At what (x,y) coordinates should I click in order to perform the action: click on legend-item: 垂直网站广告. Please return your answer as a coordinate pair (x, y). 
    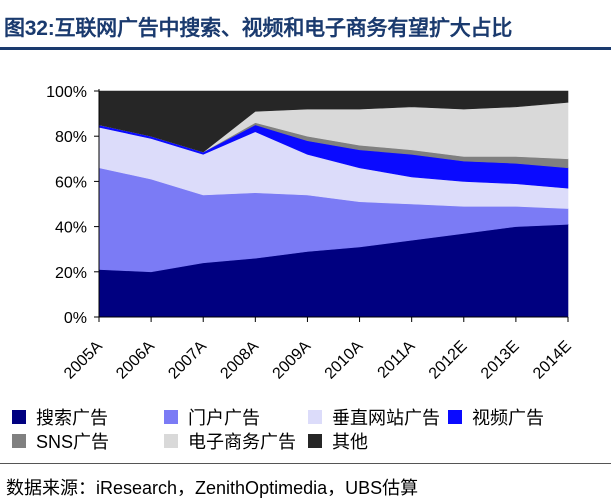
    Looking at the image, I should click on (374, 417).